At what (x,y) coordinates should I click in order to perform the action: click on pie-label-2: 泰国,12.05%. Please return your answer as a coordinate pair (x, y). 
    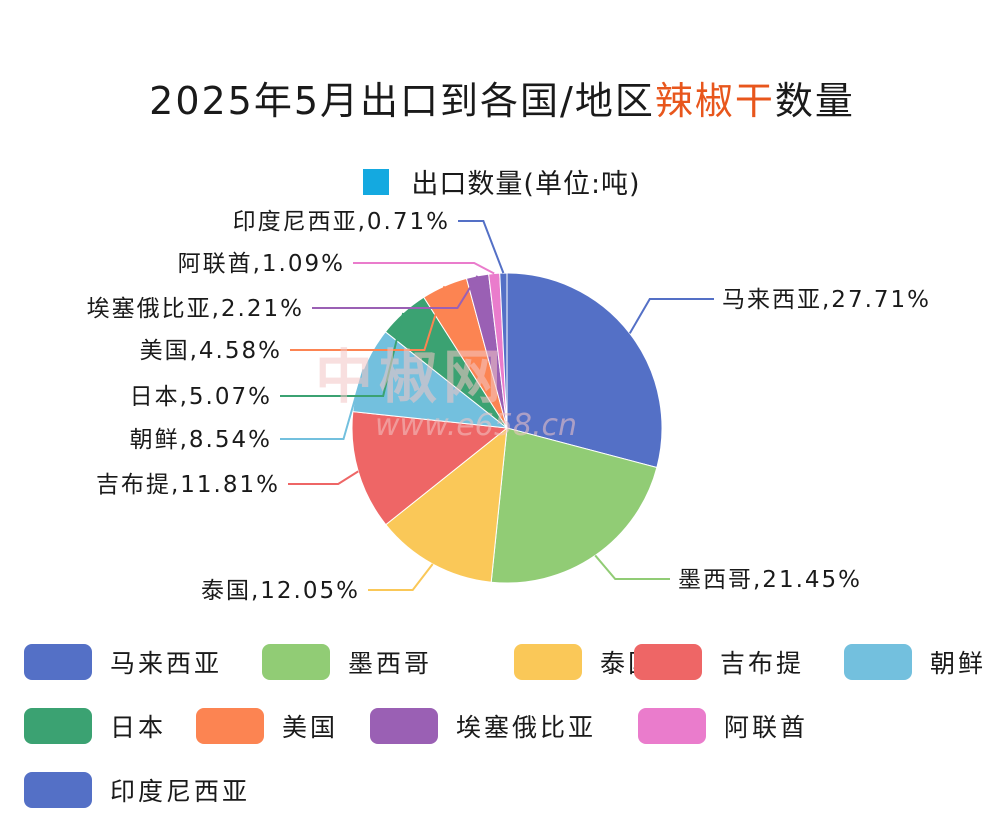
    Looking at the image, I should click on (280, 591).